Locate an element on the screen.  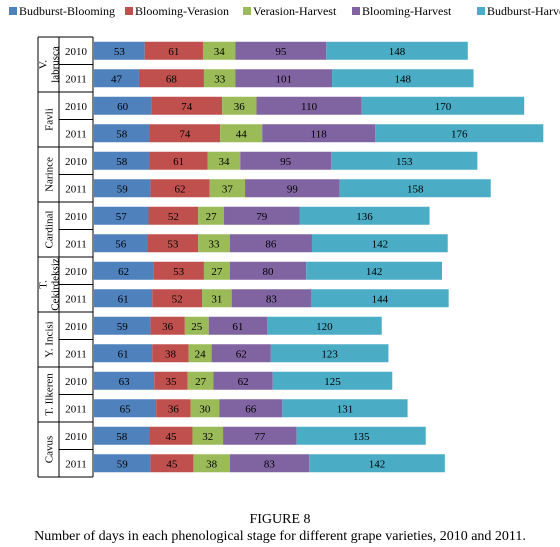
data-label: 30 is located at coordinates (205, 409).